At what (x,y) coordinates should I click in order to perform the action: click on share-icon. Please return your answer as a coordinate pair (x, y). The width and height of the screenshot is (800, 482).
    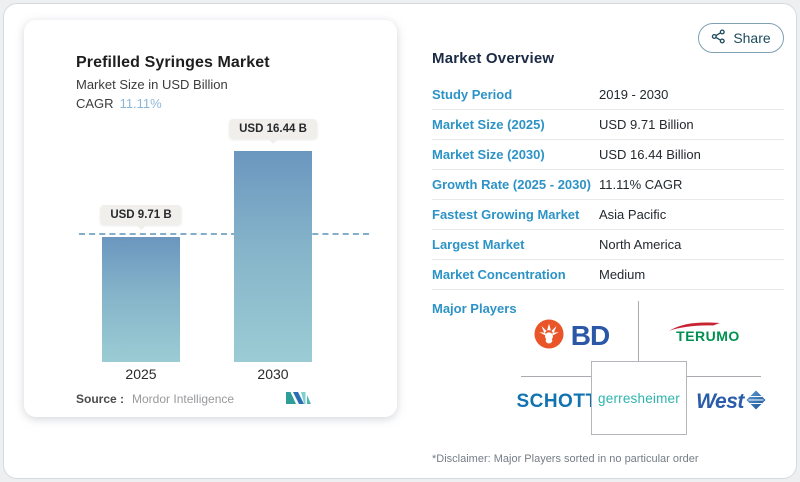
    Looking at the image, I should click on (718, 38).